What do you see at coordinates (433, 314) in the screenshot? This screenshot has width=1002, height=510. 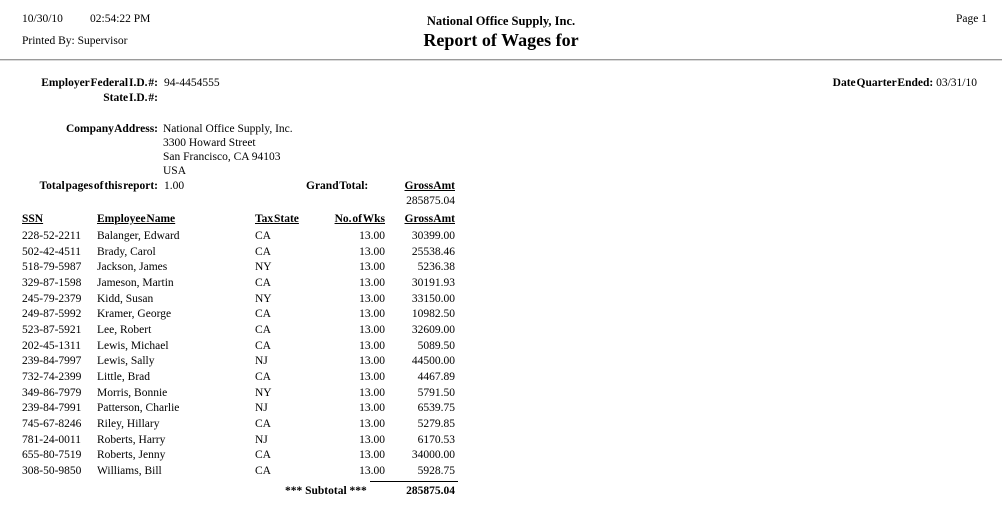 I see `cell-gross-amt: 10982.50` at bounding box center [433, 314].